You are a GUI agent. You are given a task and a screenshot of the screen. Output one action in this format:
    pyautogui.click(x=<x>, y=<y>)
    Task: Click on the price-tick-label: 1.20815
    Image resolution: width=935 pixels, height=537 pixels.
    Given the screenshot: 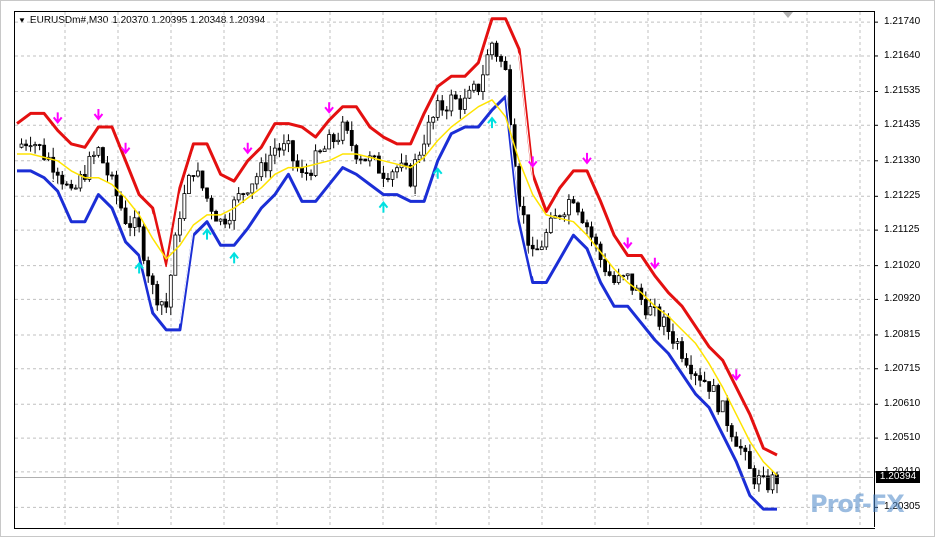 What is the action you would take?
    pyautogui.click(x=902, y=334)
    